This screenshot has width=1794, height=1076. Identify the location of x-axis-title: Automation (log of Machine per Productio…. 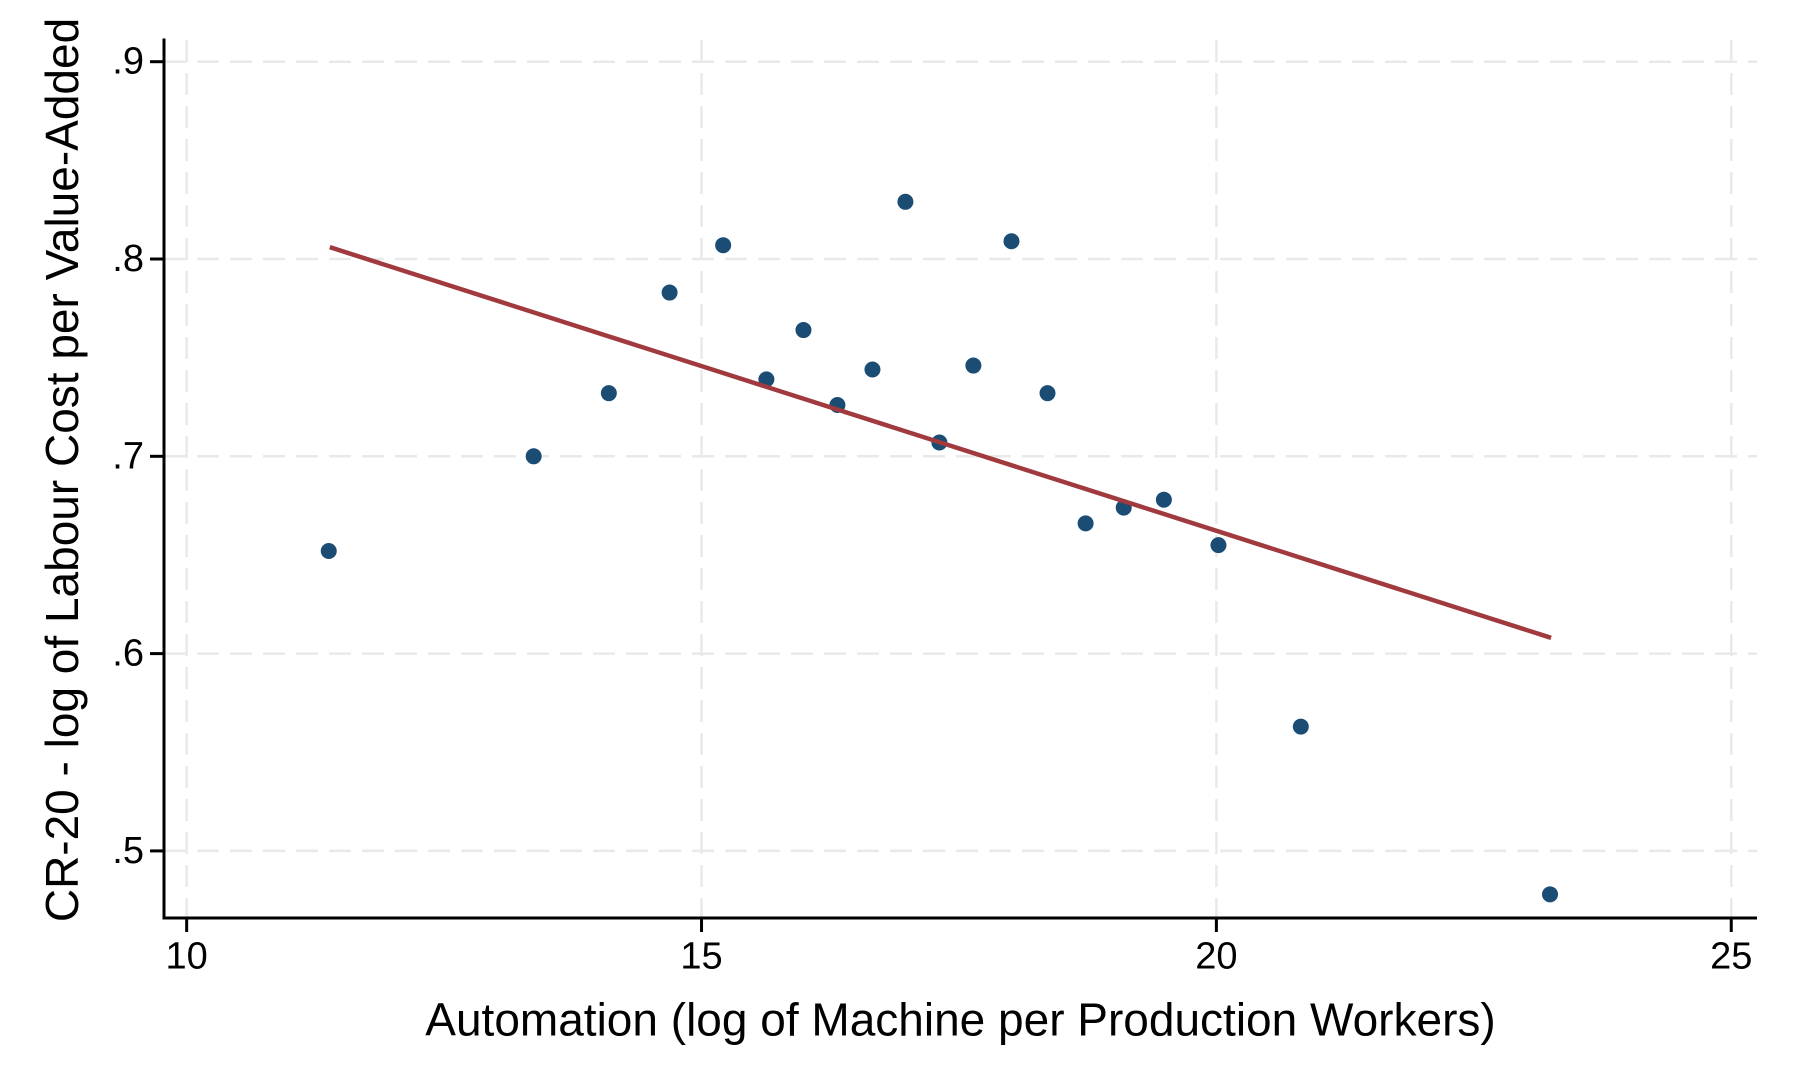
(960, 1020).